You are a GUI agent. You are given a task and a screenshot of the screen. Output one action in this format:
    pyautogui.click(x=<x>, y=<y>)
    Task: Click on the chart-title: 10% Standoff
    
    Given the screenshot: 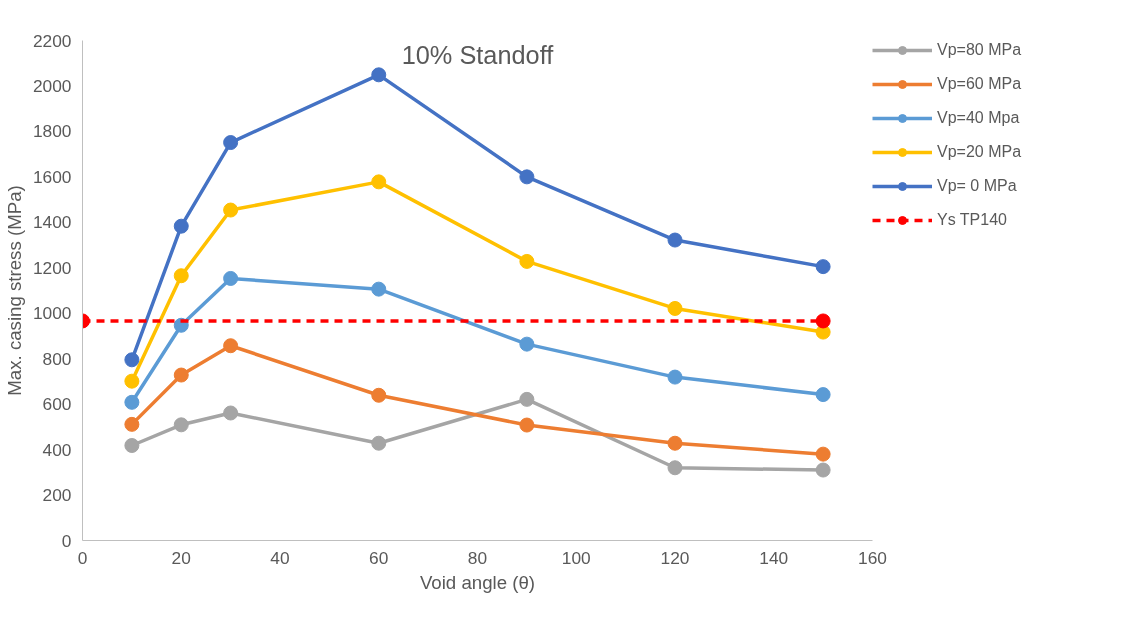 What is the action you would take?
    pyautogui.click(x=478, y=54)
    